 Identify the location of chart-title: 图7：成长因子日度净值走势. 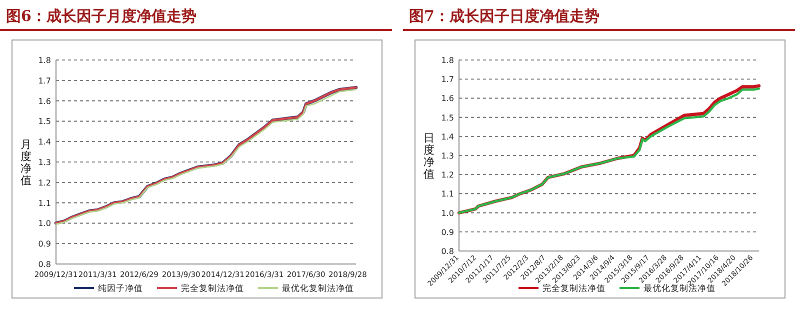
(504, 16).